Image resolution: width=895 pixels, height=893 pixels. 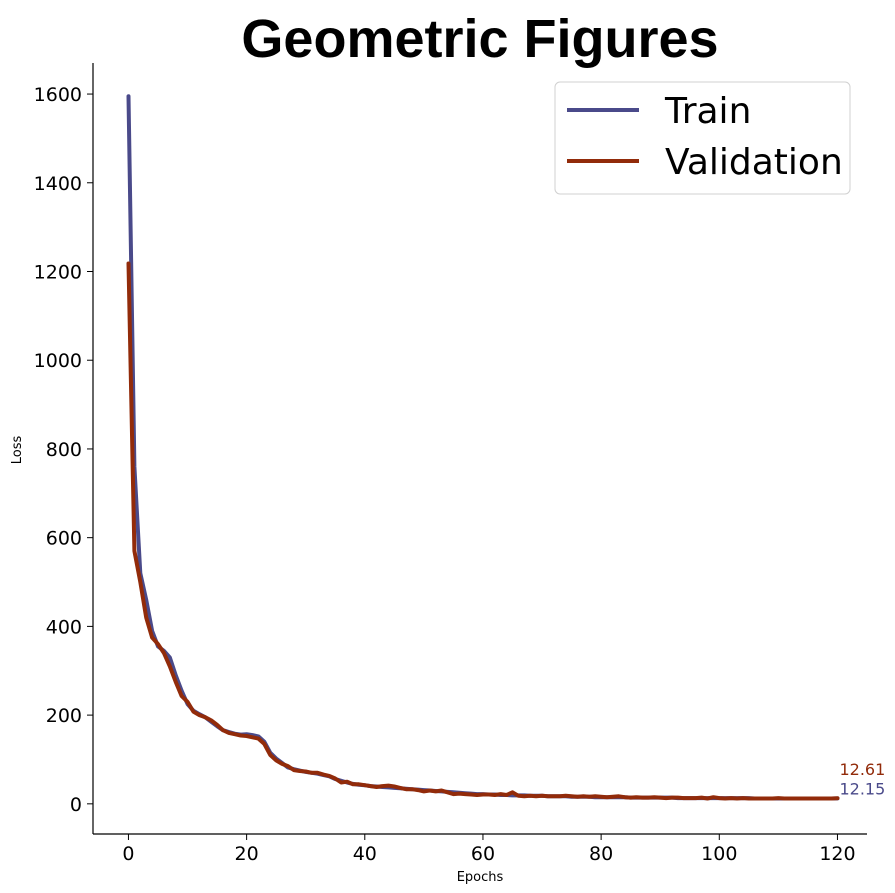 What do you see at coordinates (58, 361) in the screenshot?
I see `y-tick-label: 1000` at bounding box center [58, 361].